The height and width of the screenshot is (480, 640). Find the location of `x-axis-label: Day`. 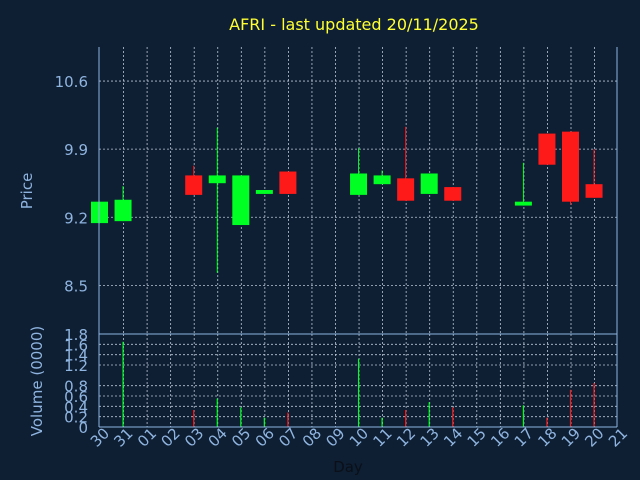

x-axis-label: Day is located at coordinates (348, 467).